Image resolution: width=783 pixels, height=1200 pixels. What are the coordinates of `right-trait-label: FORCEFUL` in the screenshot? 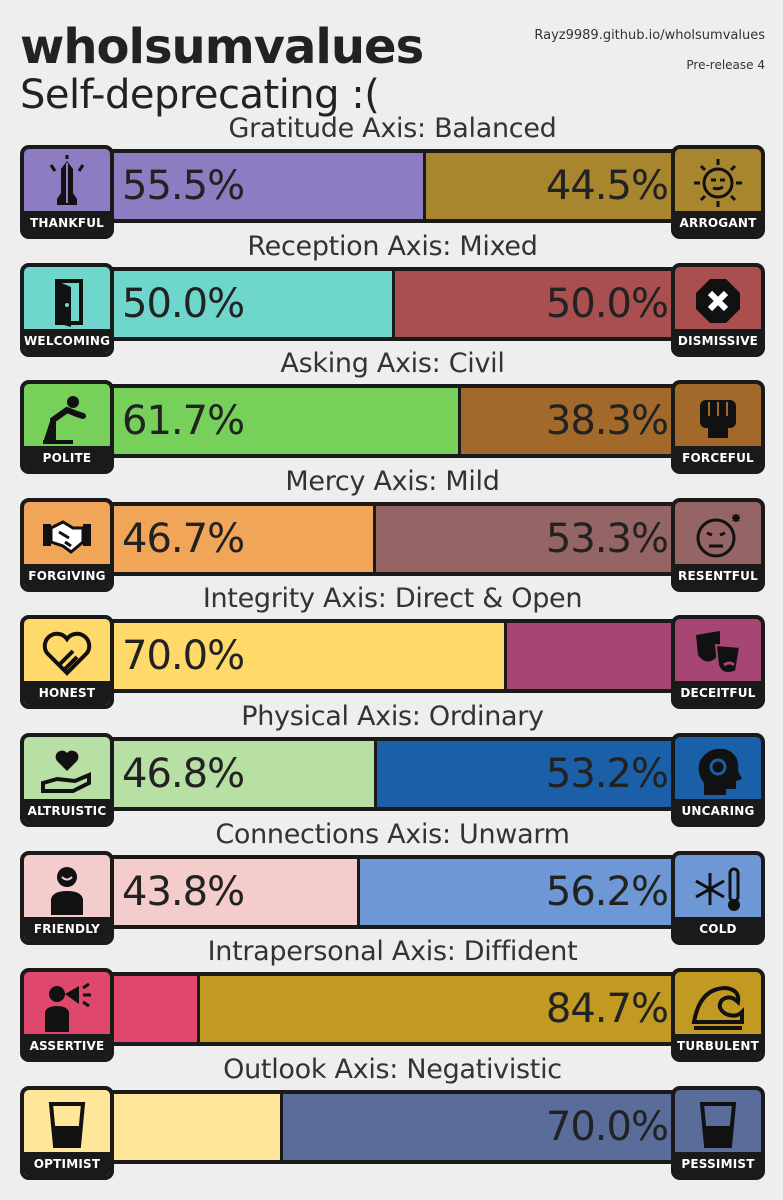 It's located at (718, 458).